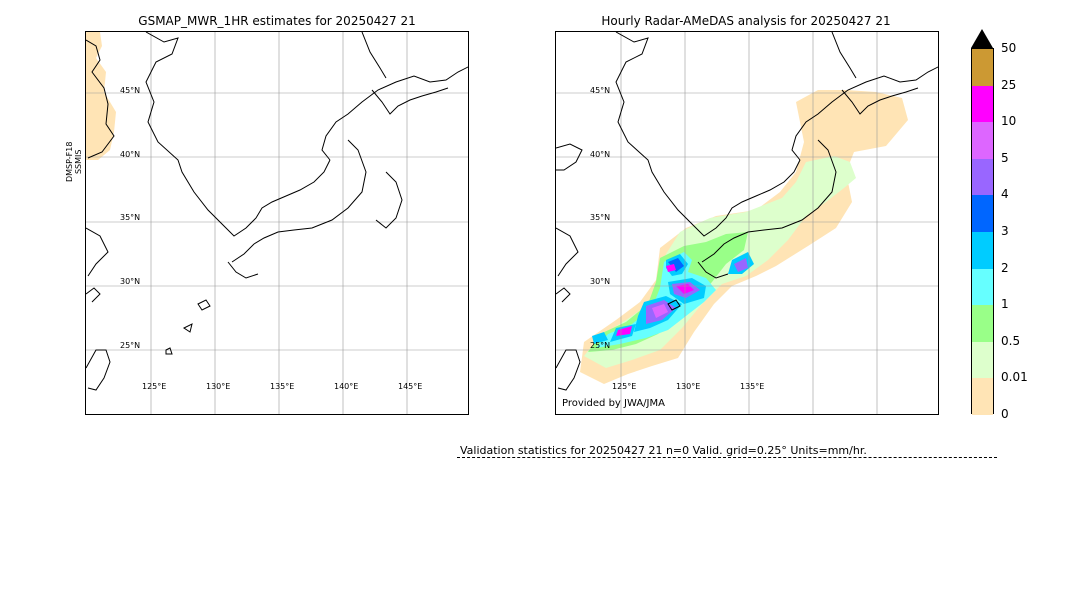 The height and width of the screenshot is (612, 1080). Describe the element at coordinates (1009, 121) in the screenshot. I see `colorbar-tick-label: 10` at that location.